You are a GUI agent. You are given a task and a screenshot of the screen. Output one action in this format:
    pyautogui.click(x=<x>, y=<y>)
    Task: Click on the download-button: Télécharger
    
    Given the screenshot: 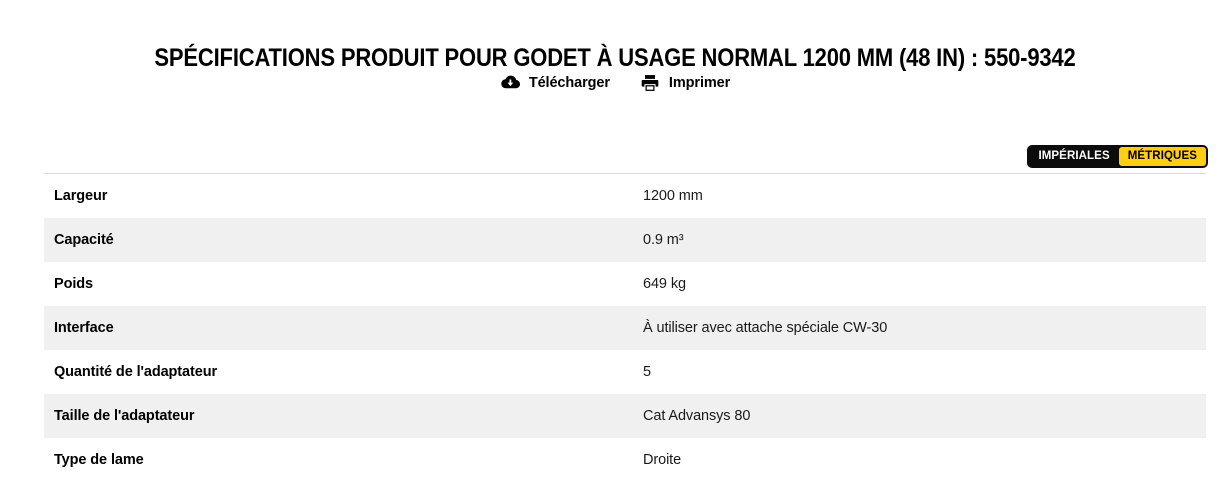 What is the action you would take?
    pyautogui.click(x=555, y=82)
    